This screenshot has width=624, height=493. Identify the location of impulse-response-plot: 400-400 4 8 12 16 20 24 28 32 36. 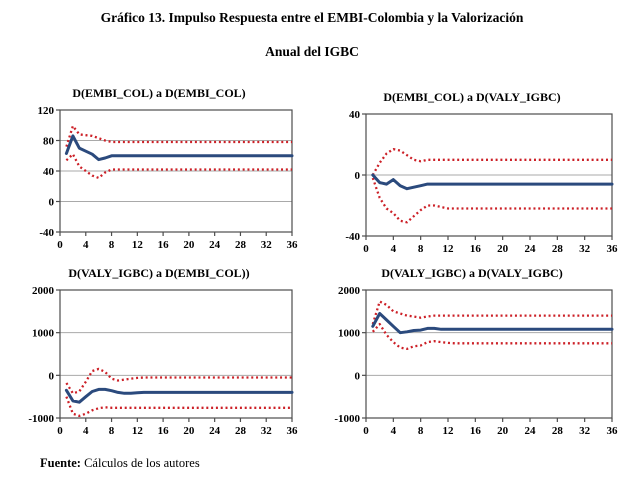
(472, 182).